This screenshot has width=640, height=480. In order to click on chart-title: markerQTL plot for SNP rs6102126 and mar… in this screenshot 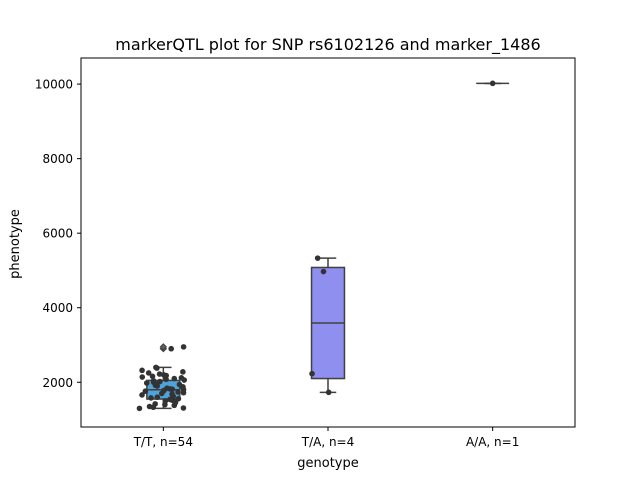, I will do `click(327, 45)`.